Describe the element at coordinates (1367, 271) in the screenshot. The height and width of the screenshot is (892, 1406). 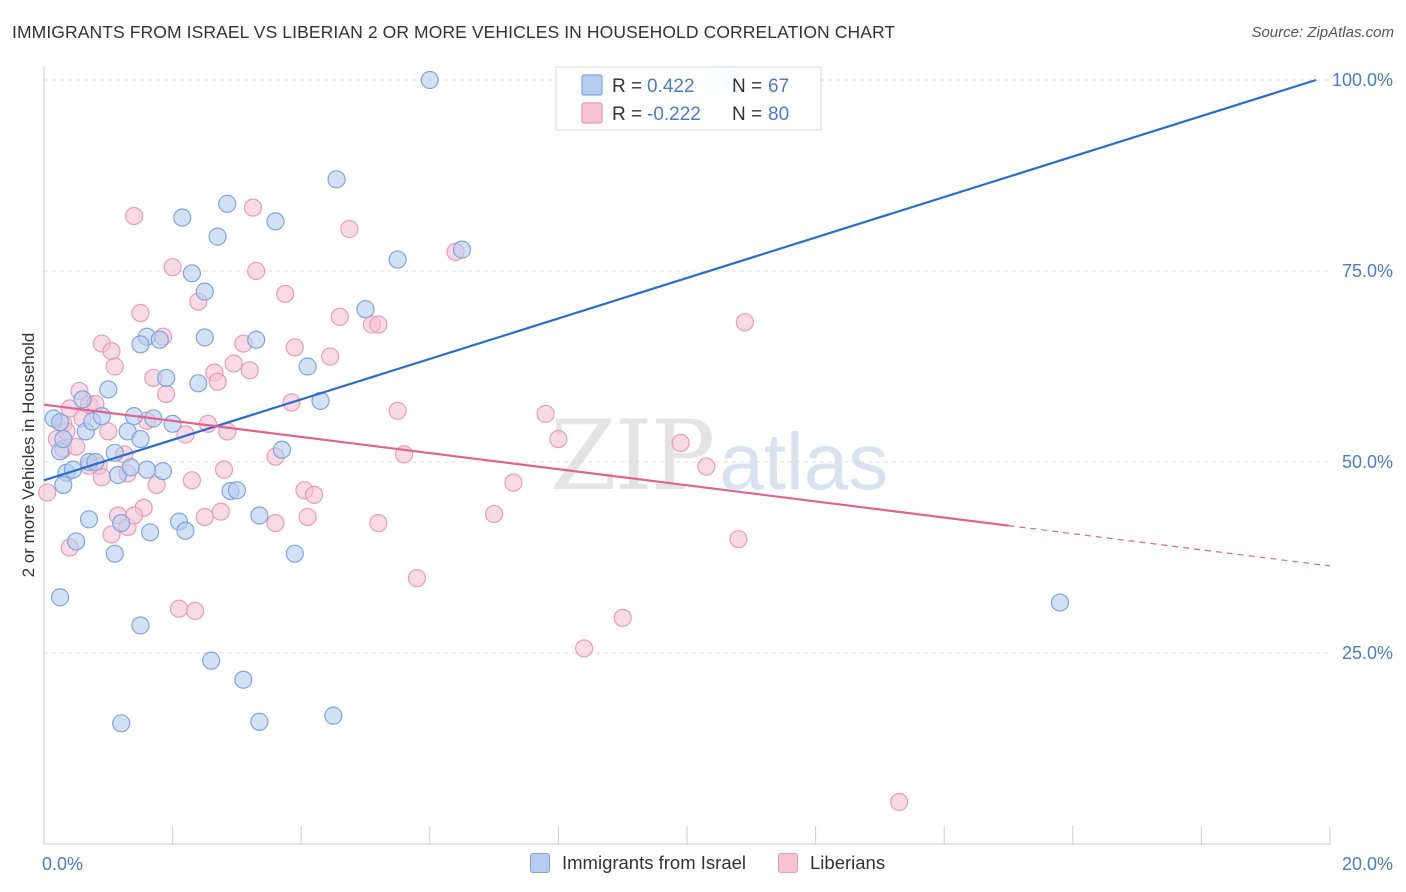
I see `y-tick-label: 75.0%` at that location.